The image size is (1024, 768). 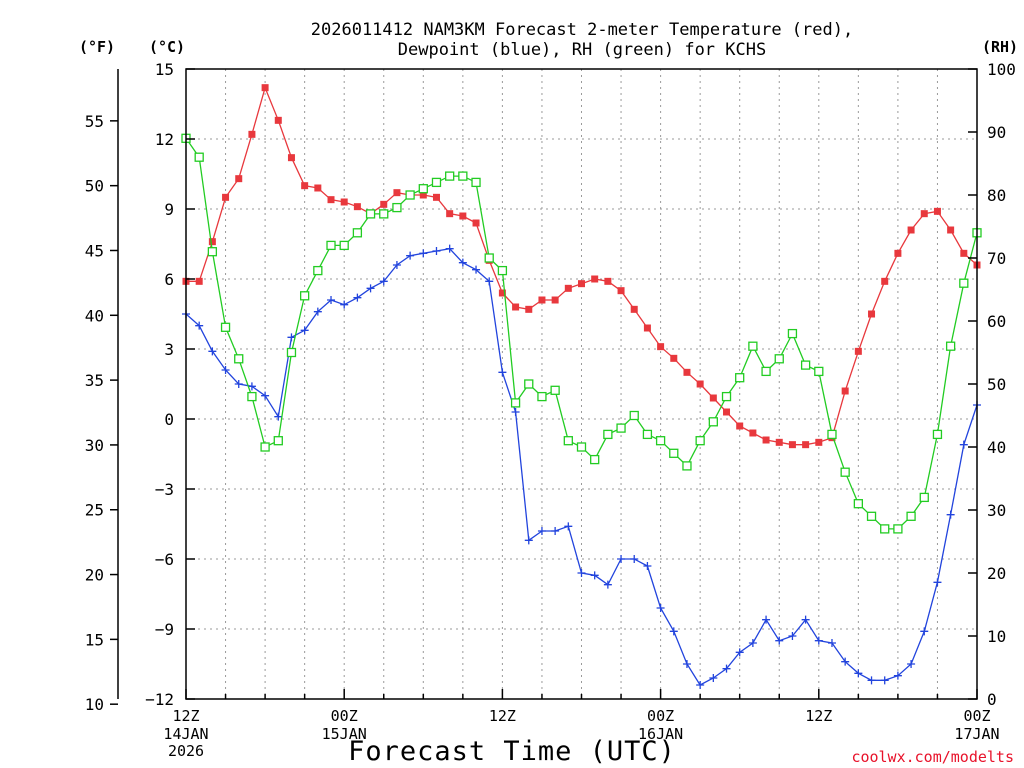 What do you see at coordinates (185, 716) in the screenshot?
I see `x-tick-label: 12Z` at bounding box center [185, 716].